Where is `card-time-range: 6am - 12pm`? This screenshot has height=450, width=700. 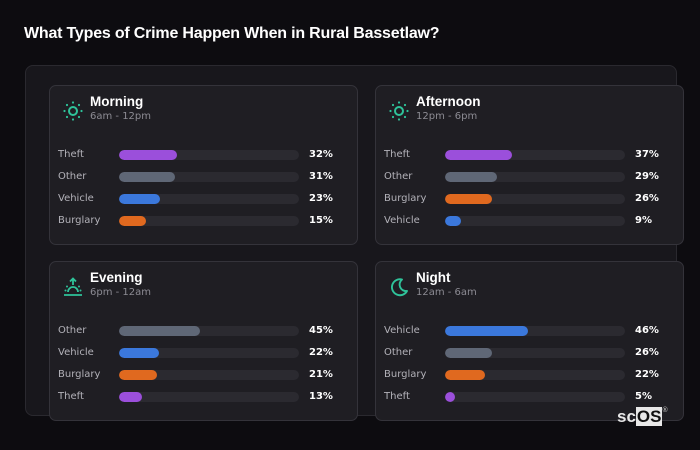 card-time-range: 6am - 12pm is located at coordinates (121, 116).